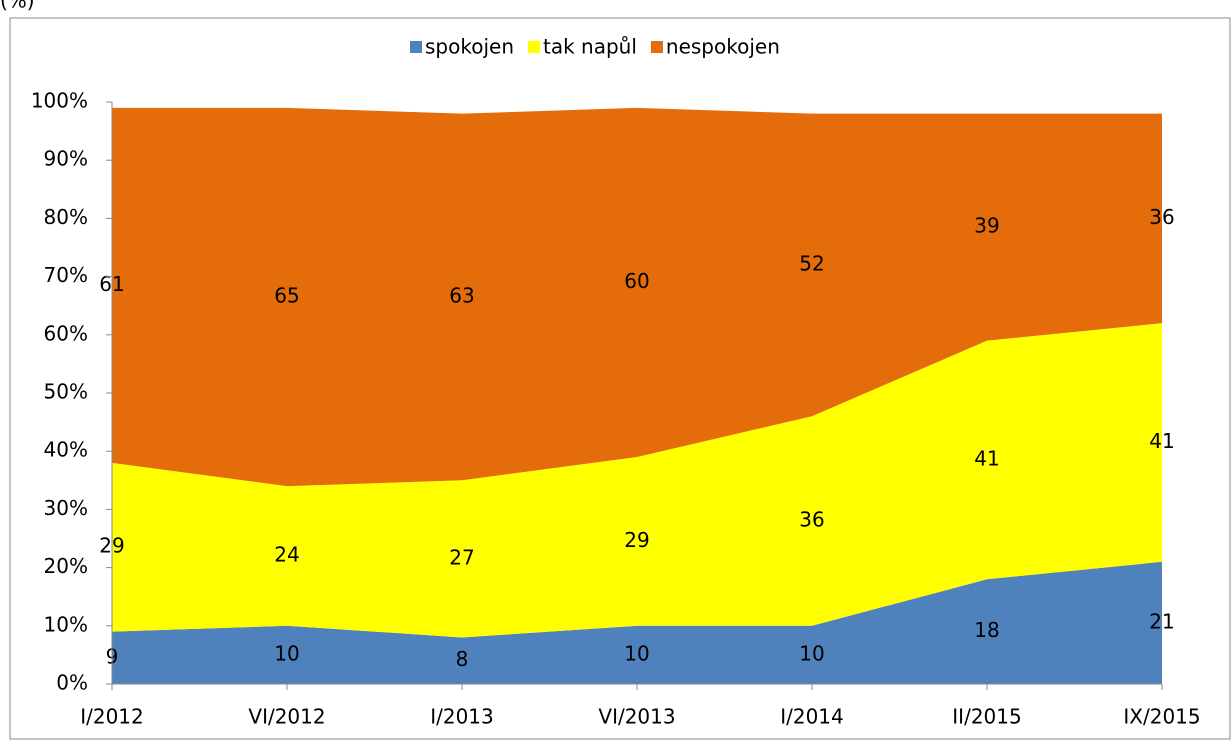  I want to click on x-tick-label: II/2015, so click(986, 717).